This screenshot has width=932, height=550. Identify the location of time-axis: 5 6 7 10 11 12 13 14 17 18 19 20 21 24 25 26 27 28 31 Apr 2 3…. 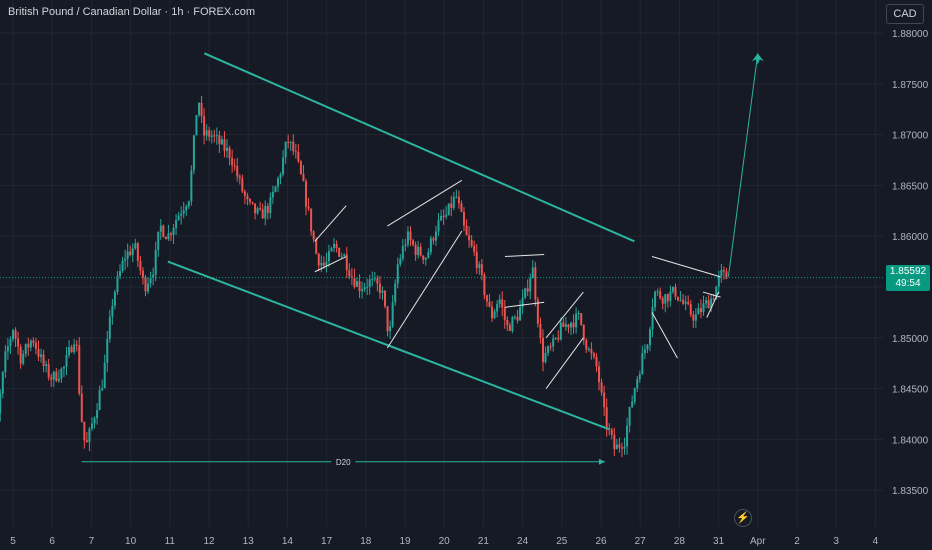
(444, 541).